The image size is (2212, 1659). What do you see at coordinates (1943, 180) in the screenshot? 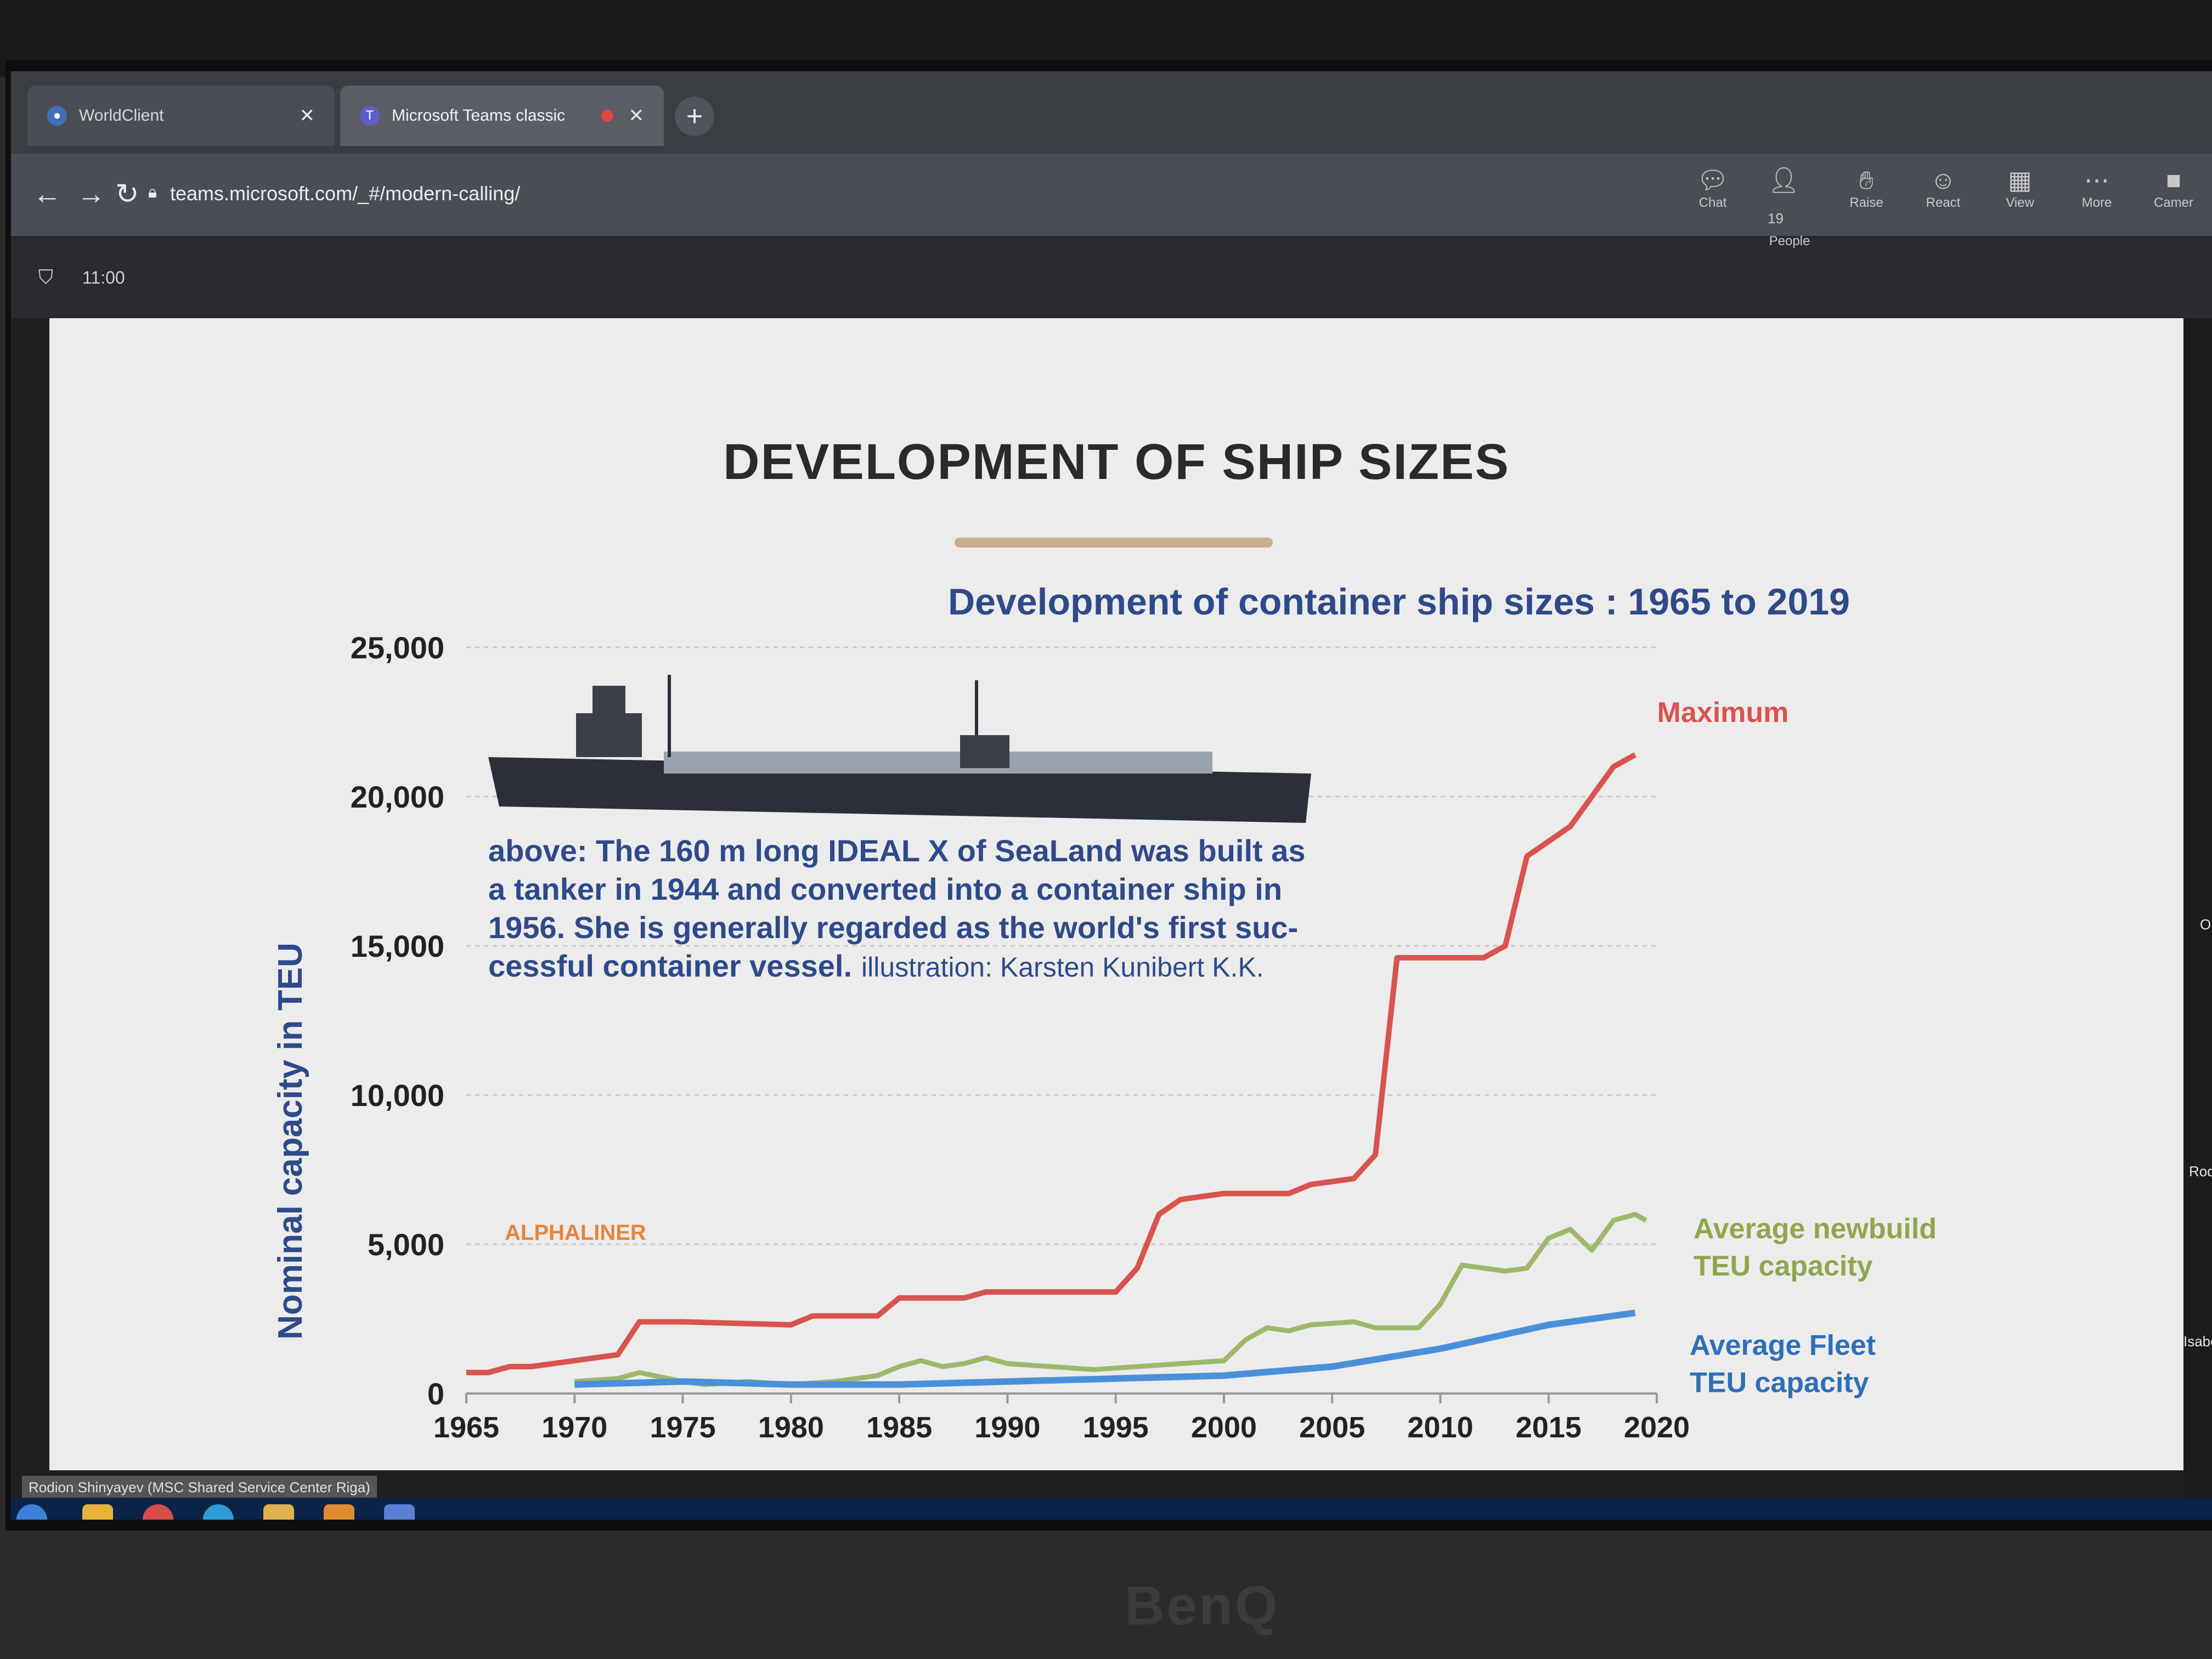
I see `react-icon: ☺` at bounding box center [1943, 180].